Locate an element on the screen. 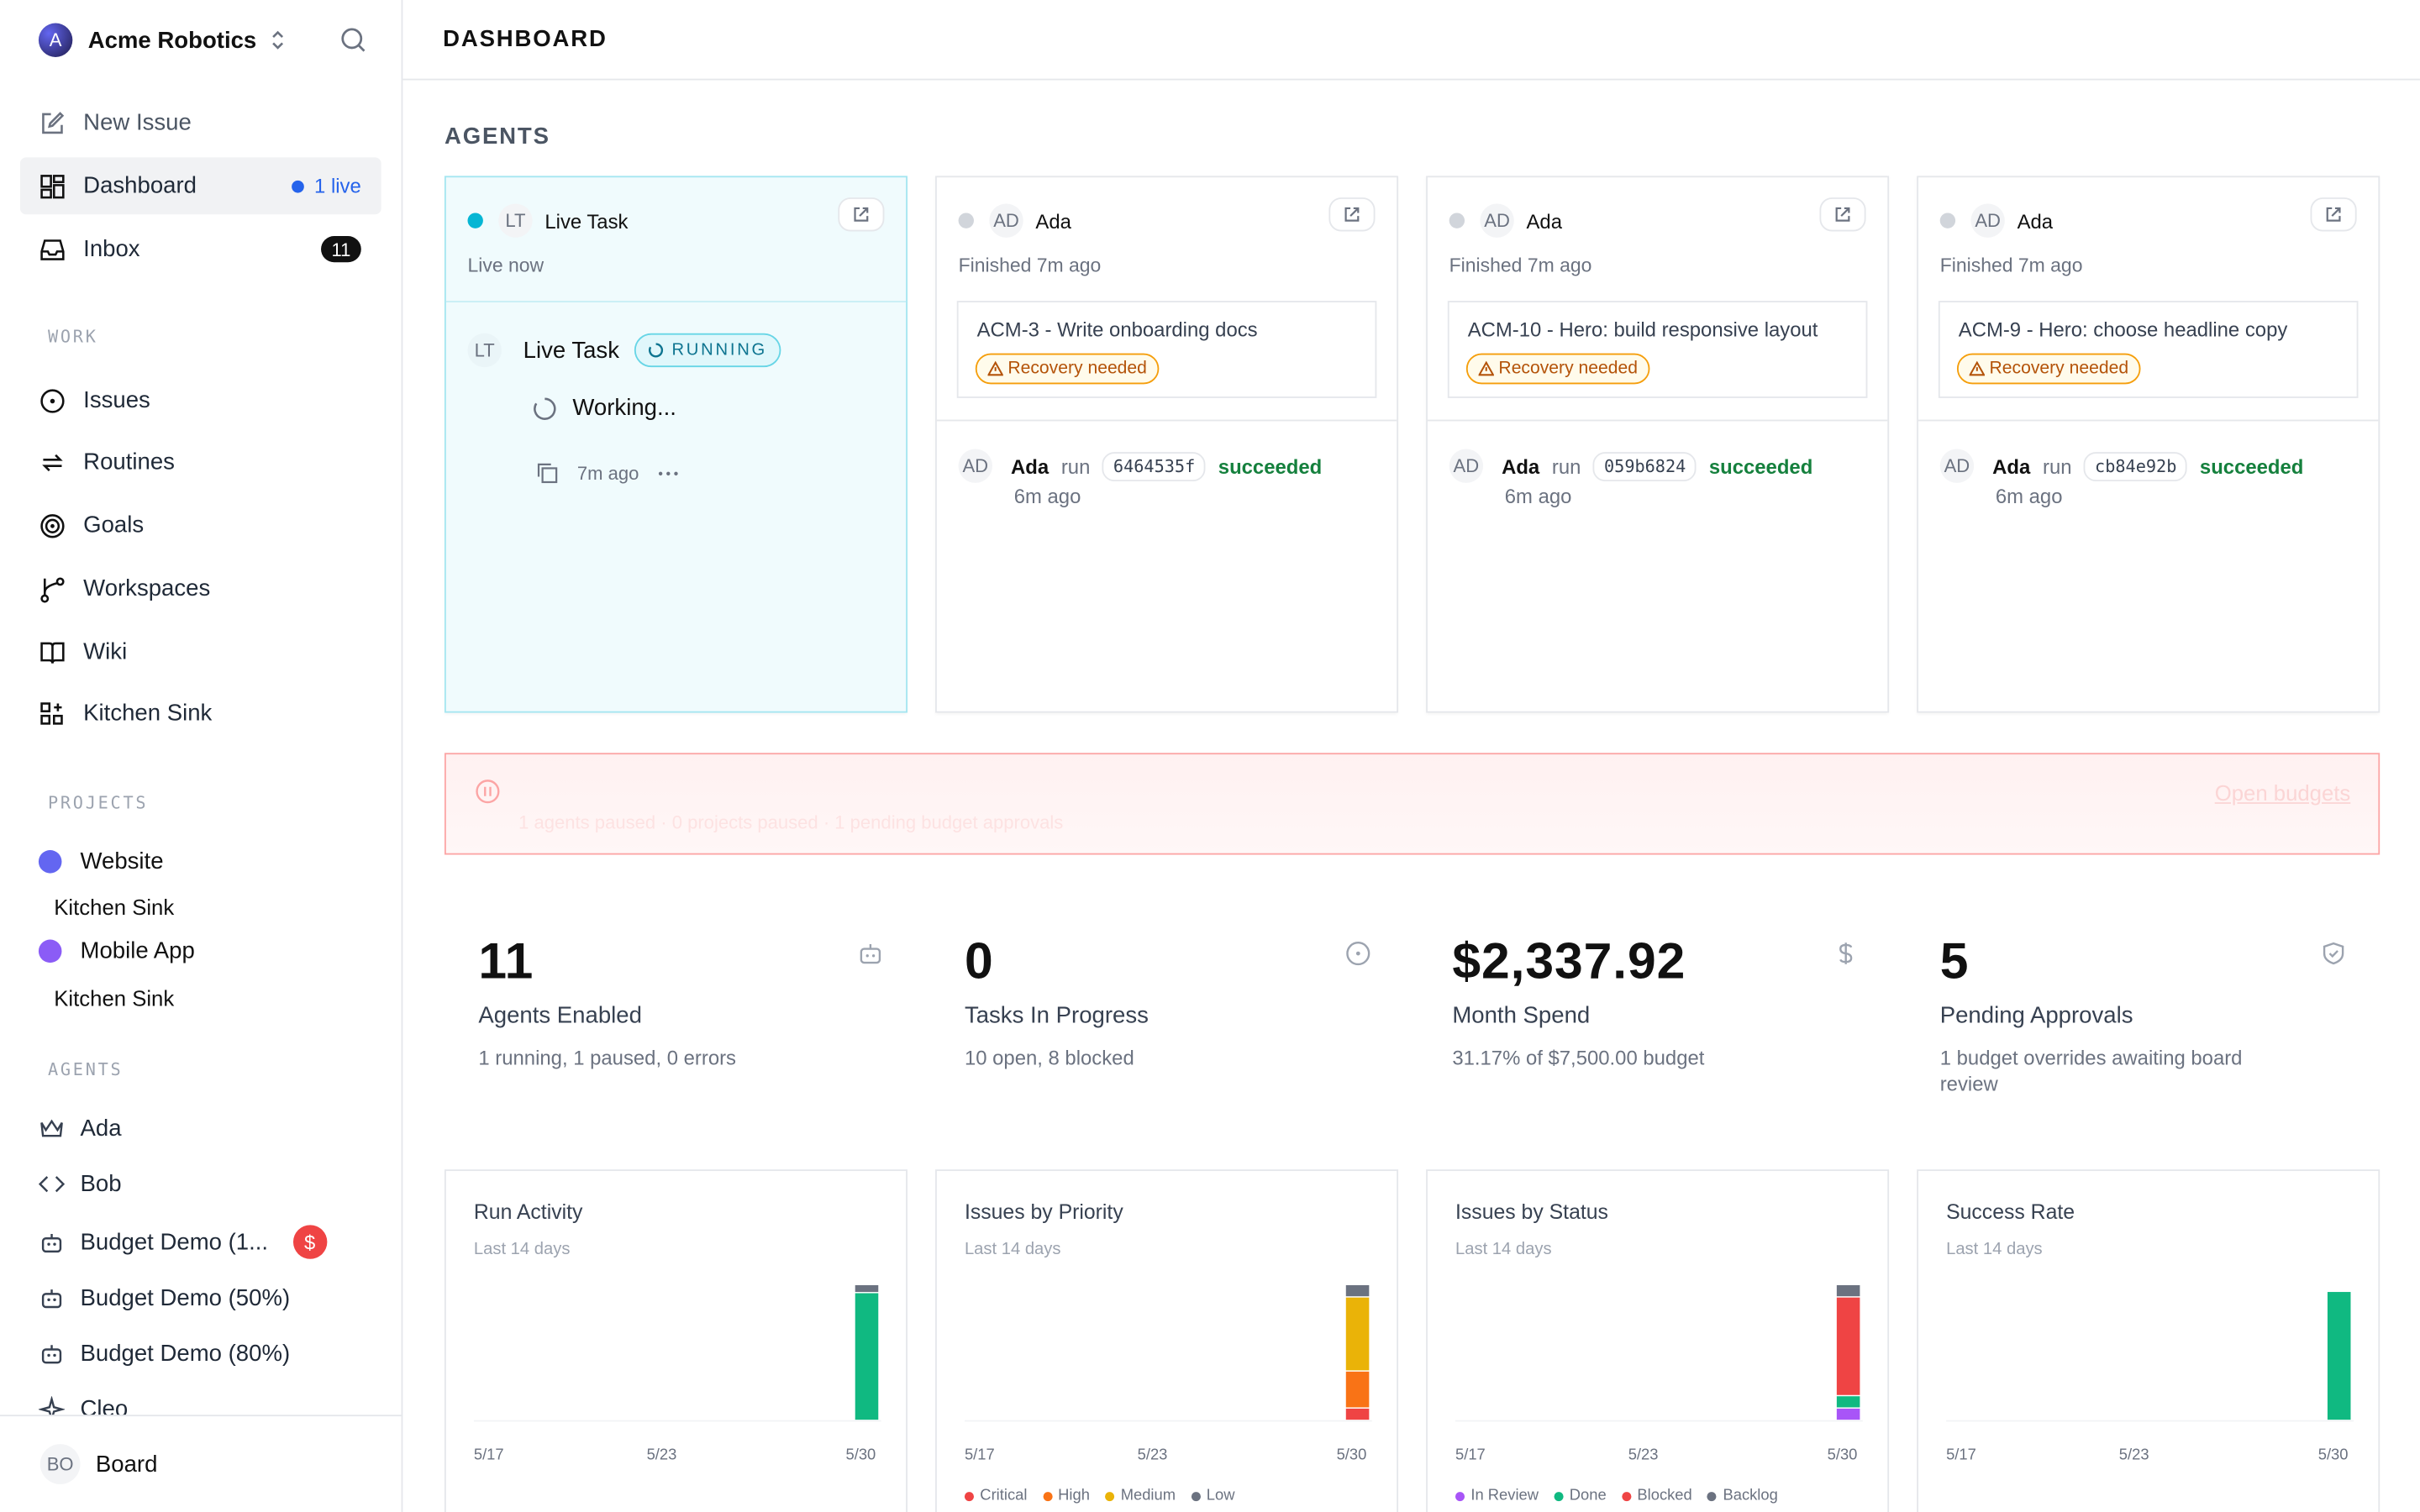  agent-avatar: LT is located at coordinates (515, 220).